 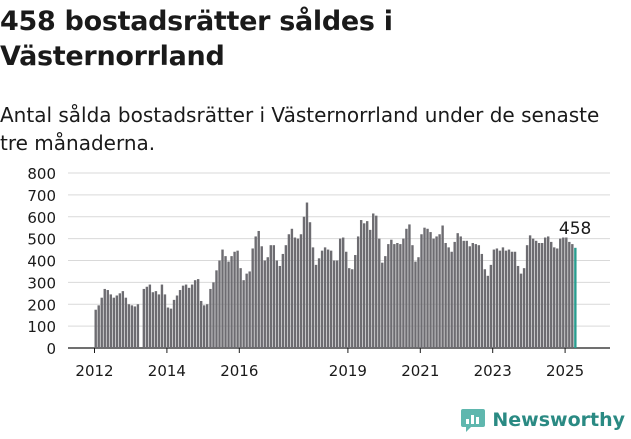 I want to click on newsworthy-brand: Newsworthy, so click(x=542, y=420).